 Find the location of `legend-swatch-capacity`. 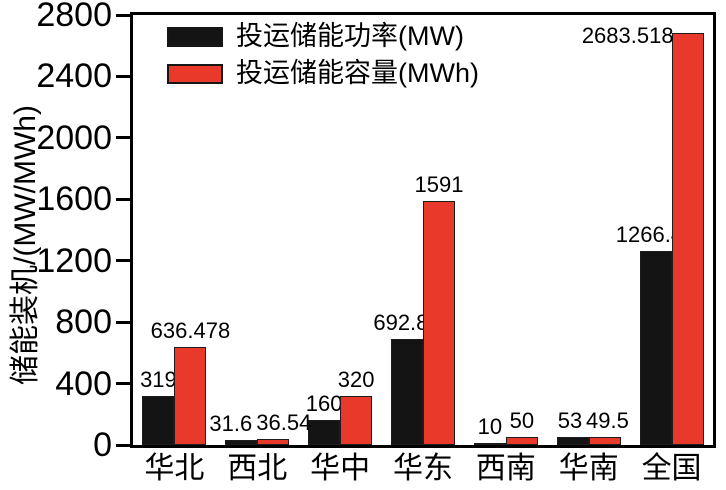

legend-swatch-capacity is located at coordinates (195, 73).